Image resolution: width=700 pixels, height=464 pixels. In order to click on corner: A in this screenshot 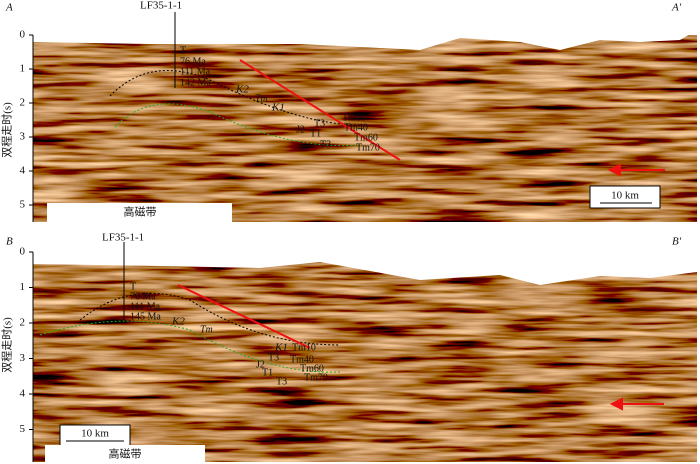, I will do `click(9, 8)`.